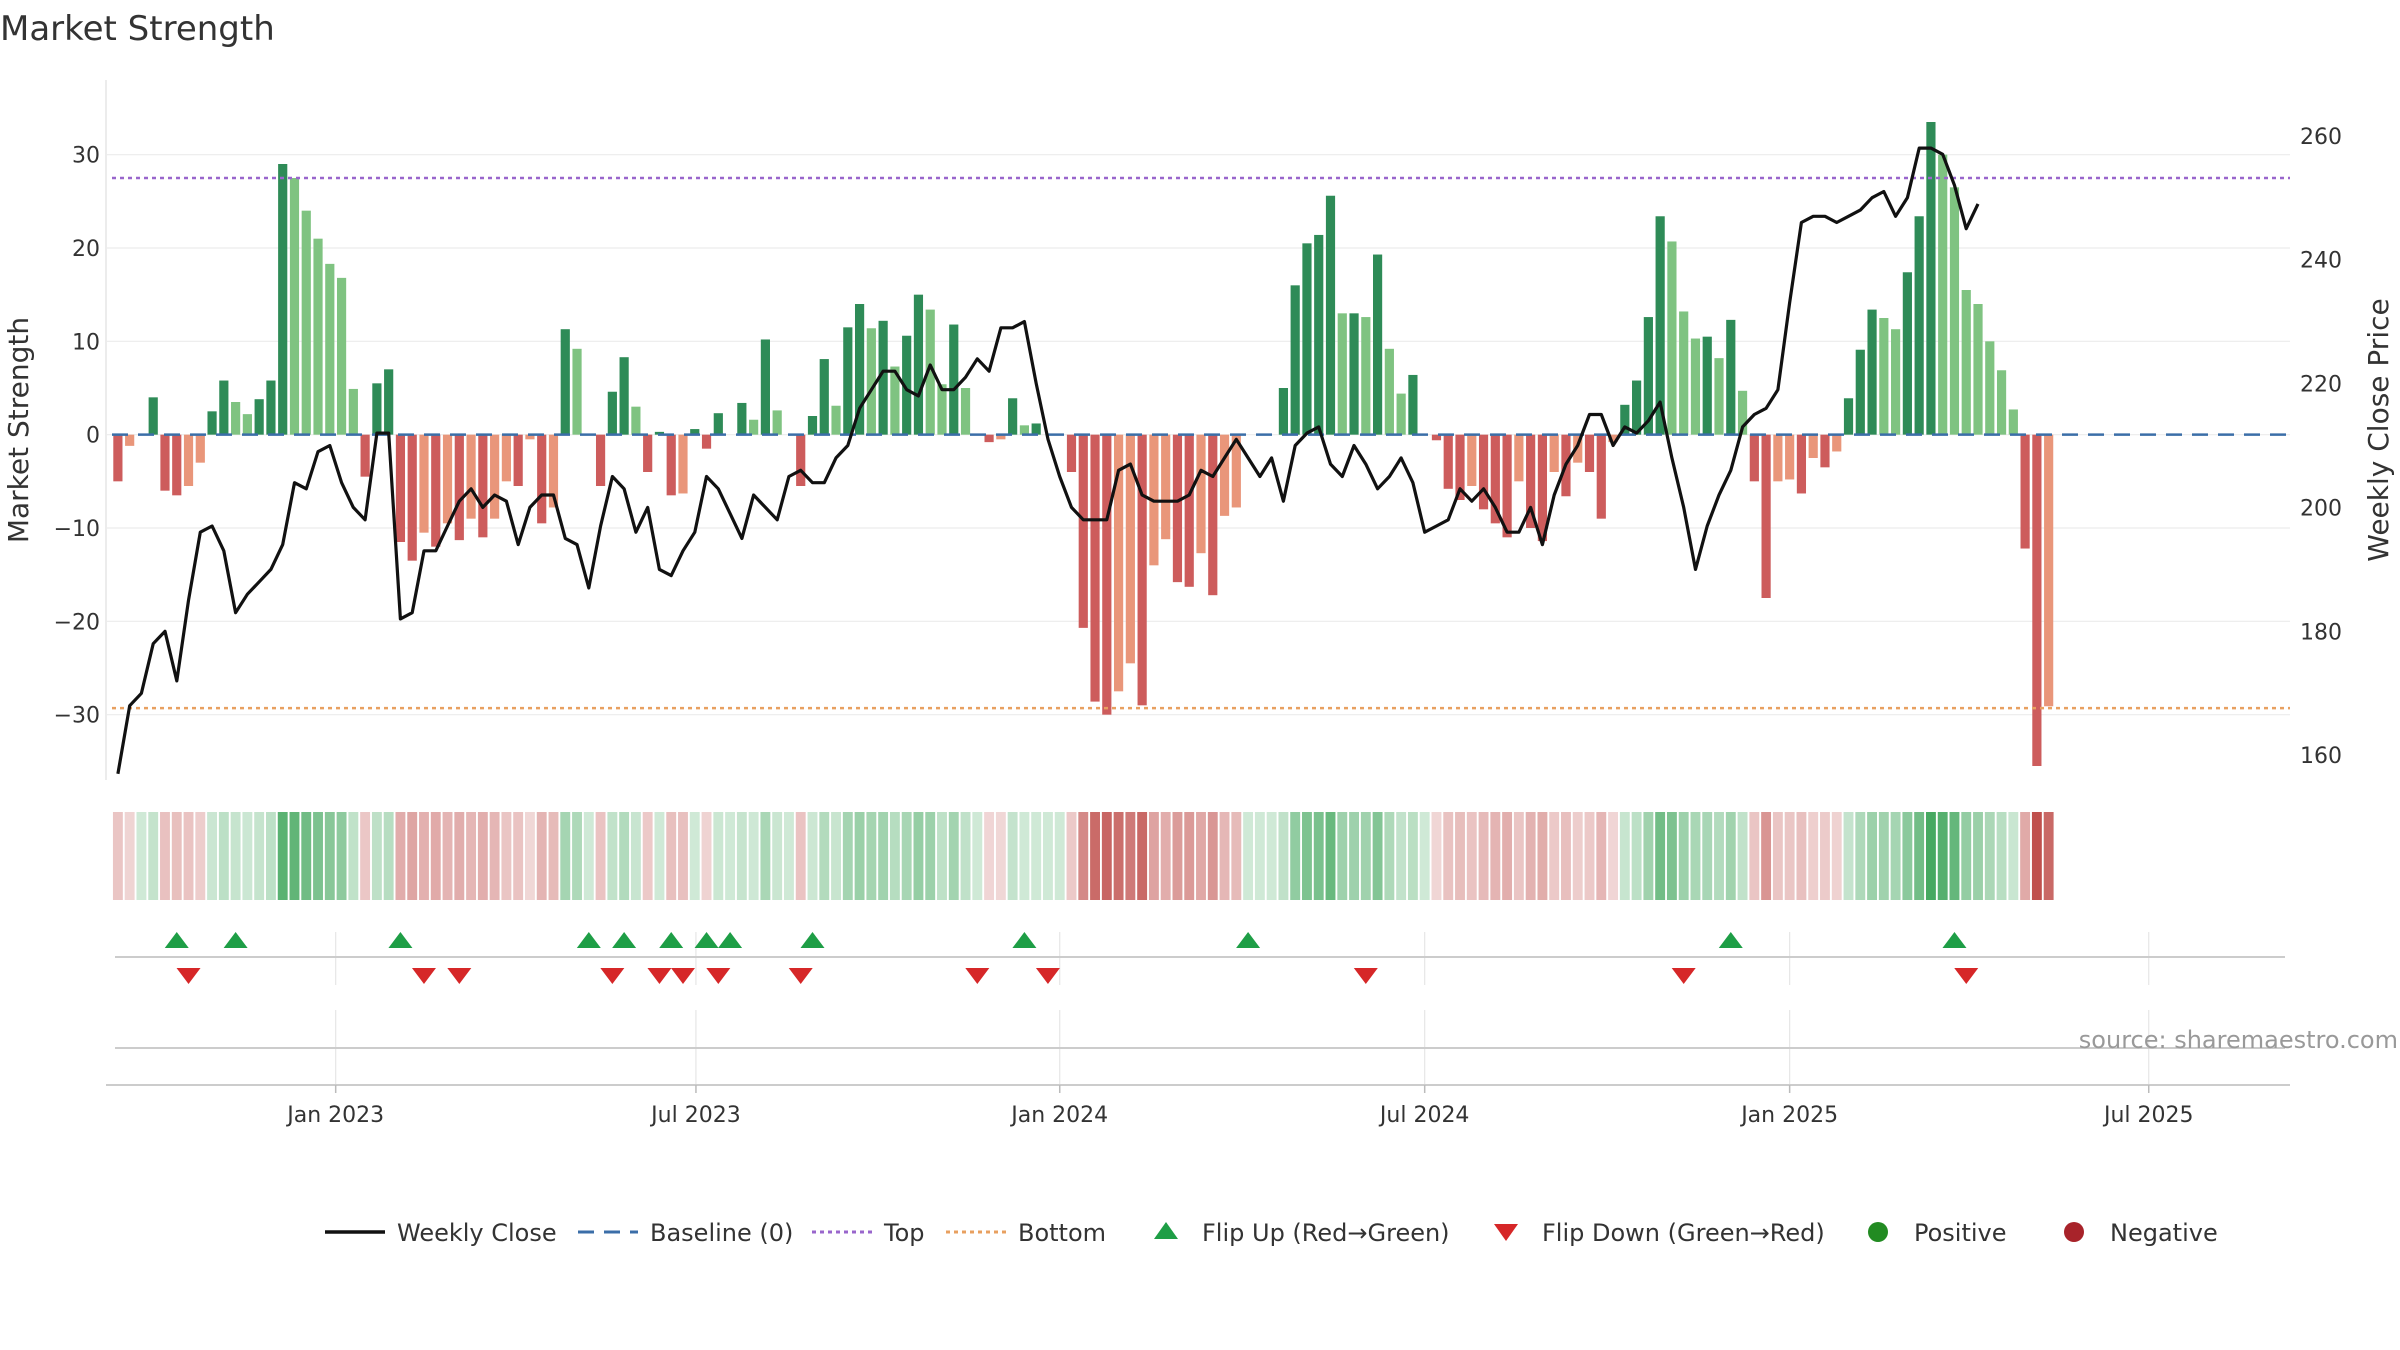 This screenshot has width=2400, height=1350. I want to click on right-tick-label: 160, so click(2321, 756).